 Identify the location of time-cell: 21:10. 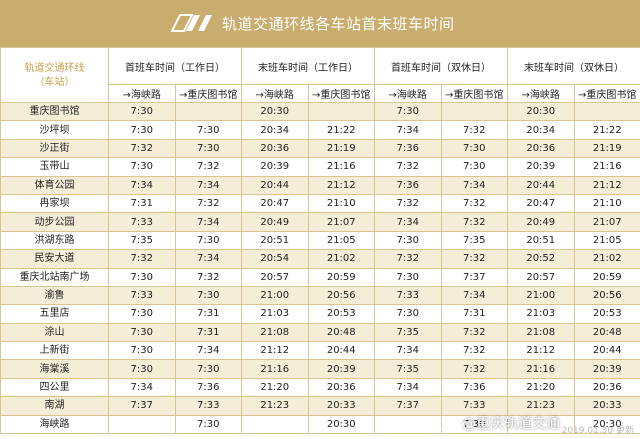
(341, 203).